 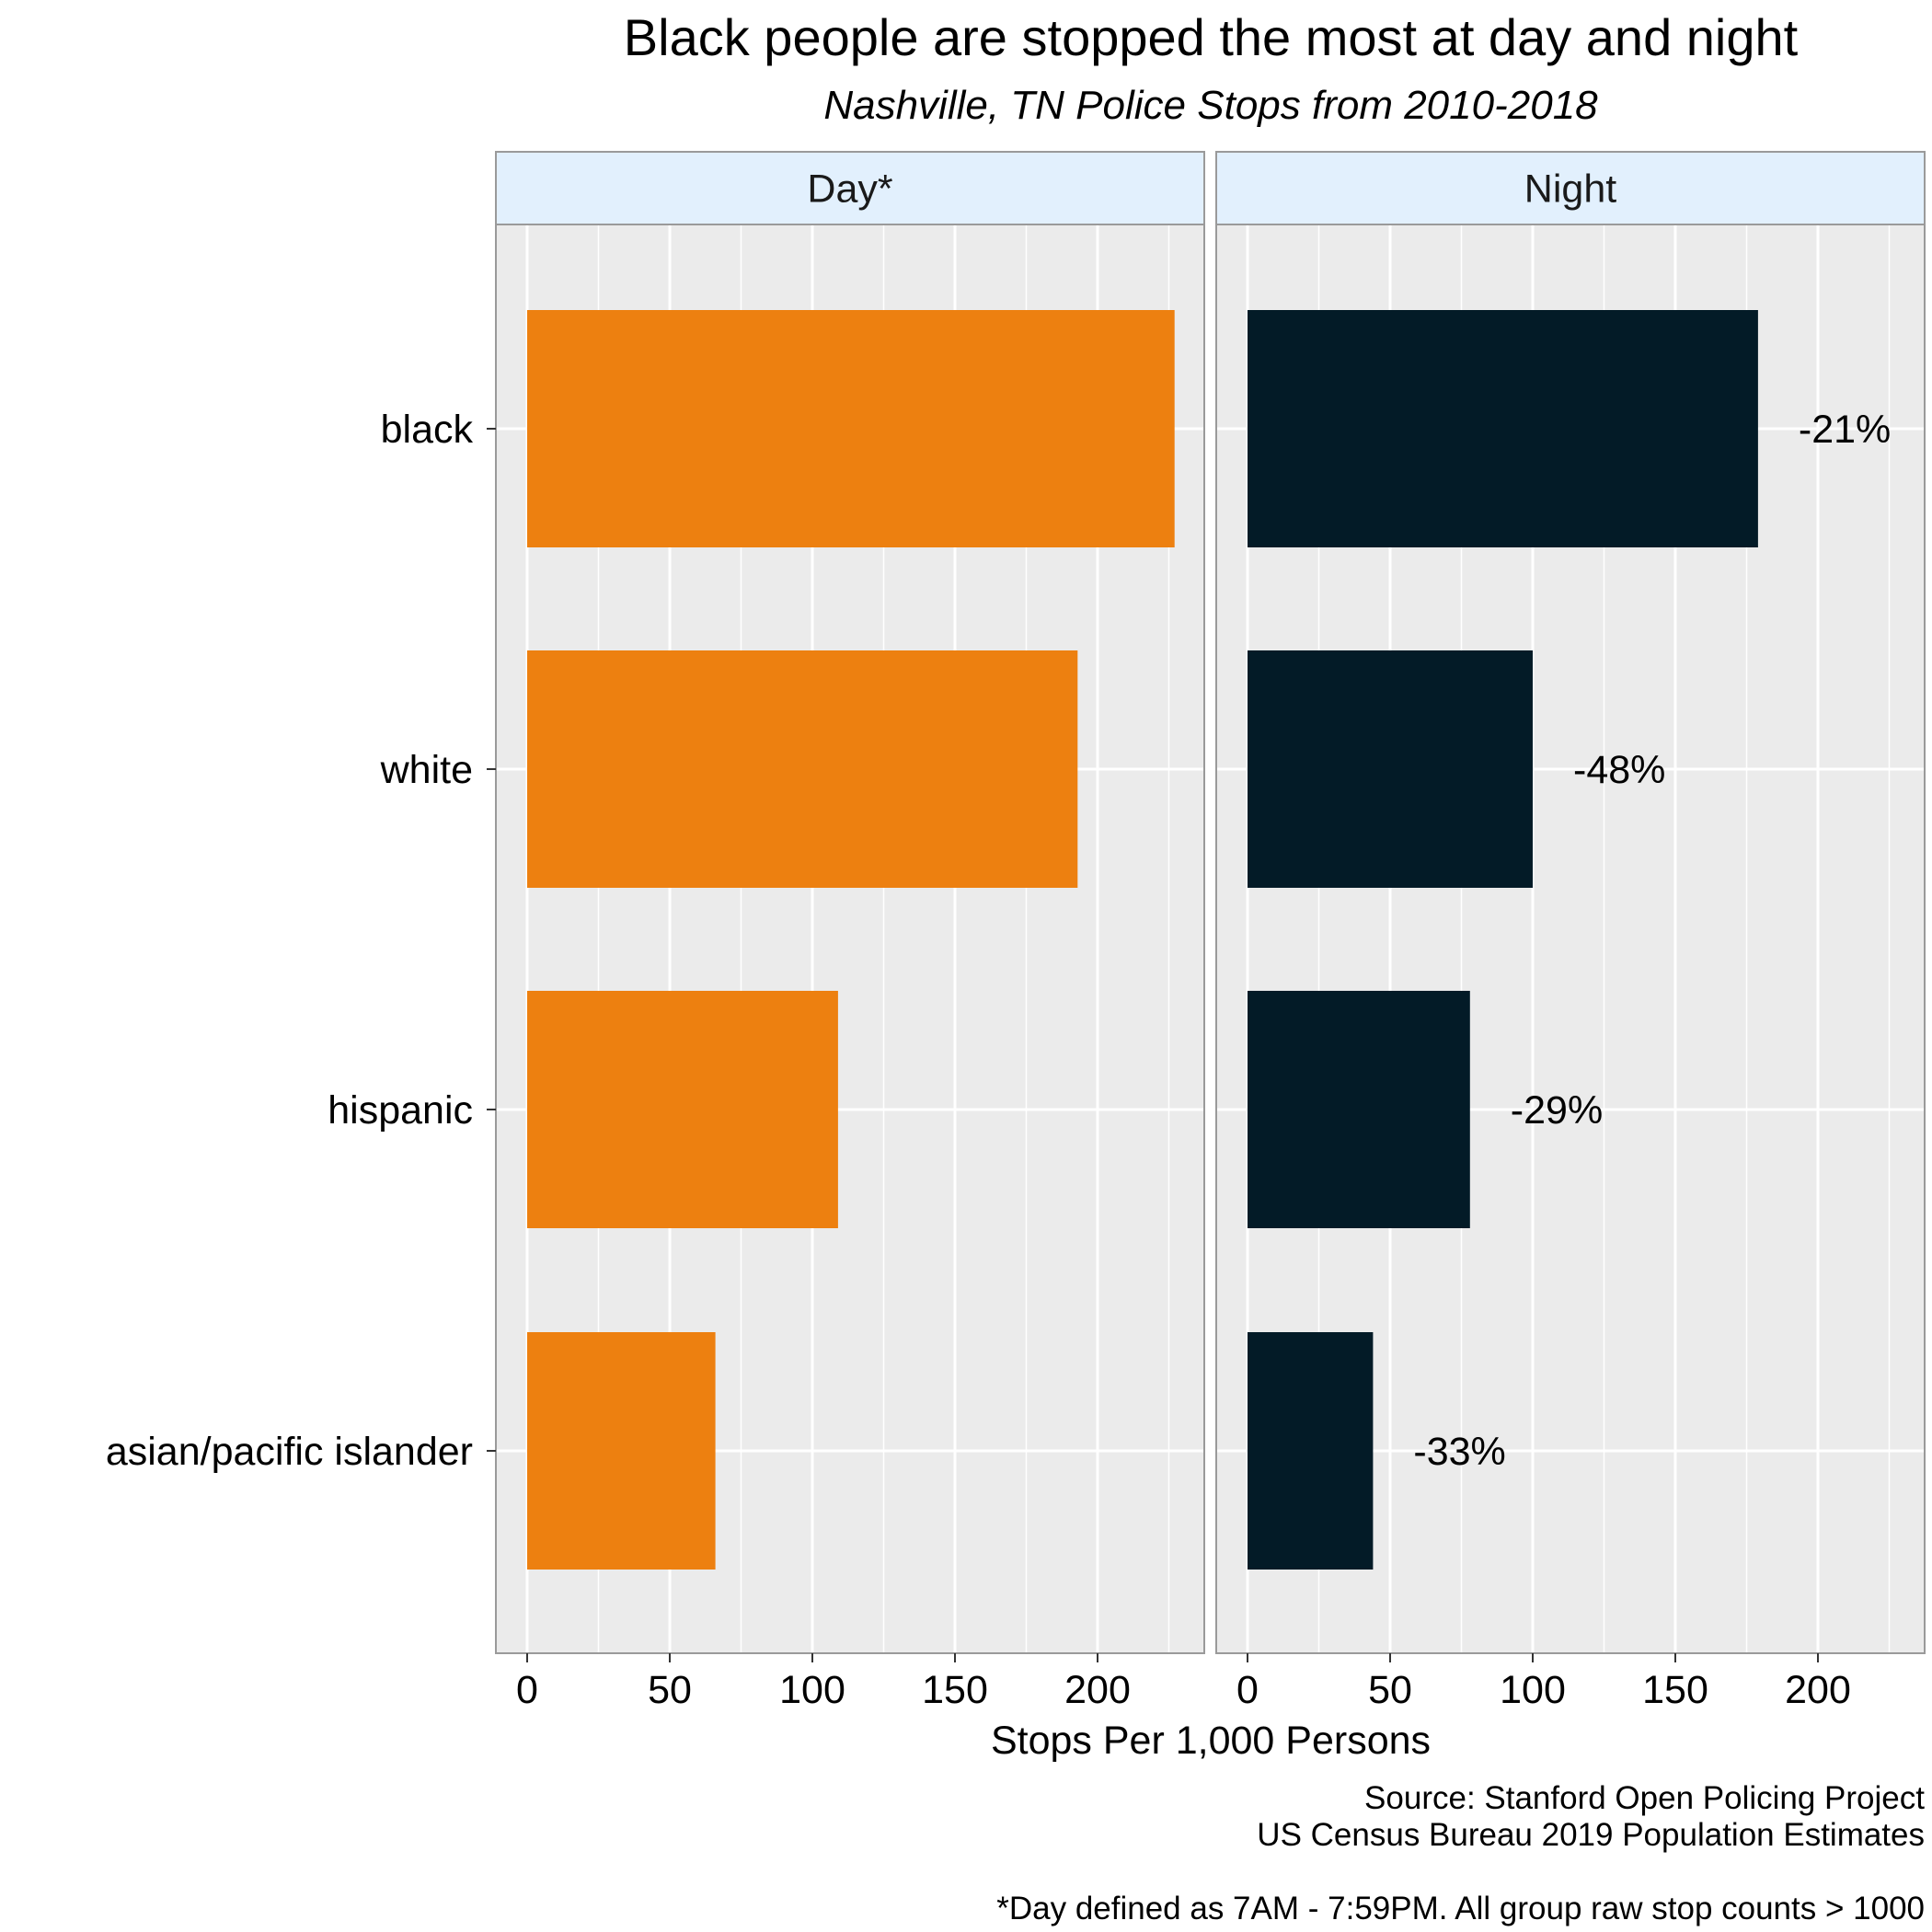 What do you see at coordinates (1644, 1798) in the screenshot?
I see `caption-source: Source: Stanford Open Policing Project` at bounding box center [1644, 1798].